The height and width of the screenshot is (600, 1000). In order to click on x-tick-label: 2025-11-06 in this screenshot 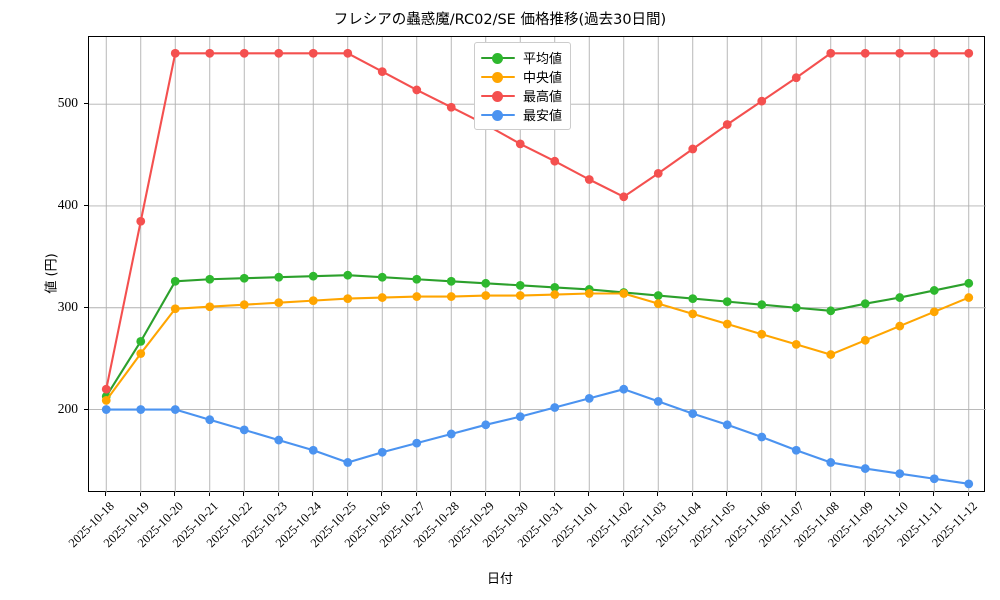, I will do `click(747, 524)`.